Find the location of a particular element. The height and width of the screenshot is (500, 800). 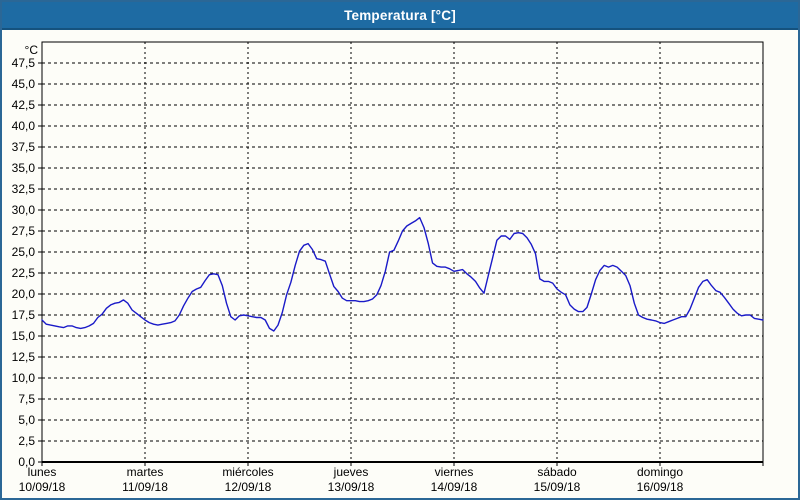

y-tick-label: 47,5 is located at coordinates (24, 63).